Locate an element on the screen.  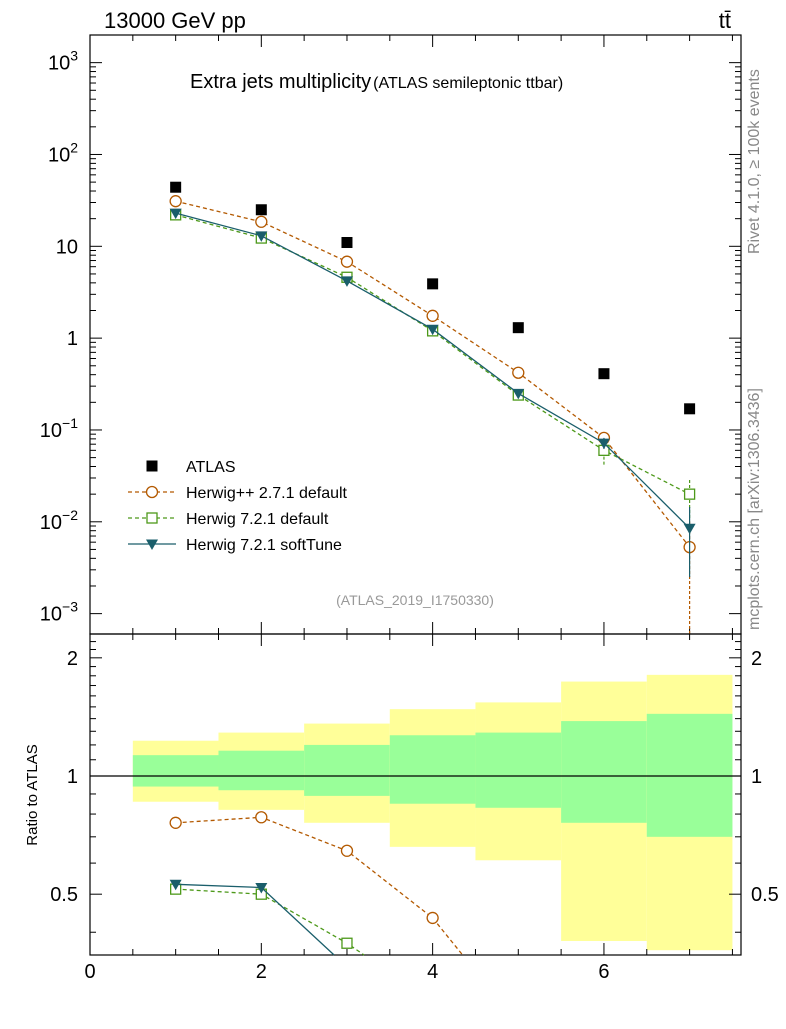
series-herwig-7-2-1-default is located at coordinates (267, 919).